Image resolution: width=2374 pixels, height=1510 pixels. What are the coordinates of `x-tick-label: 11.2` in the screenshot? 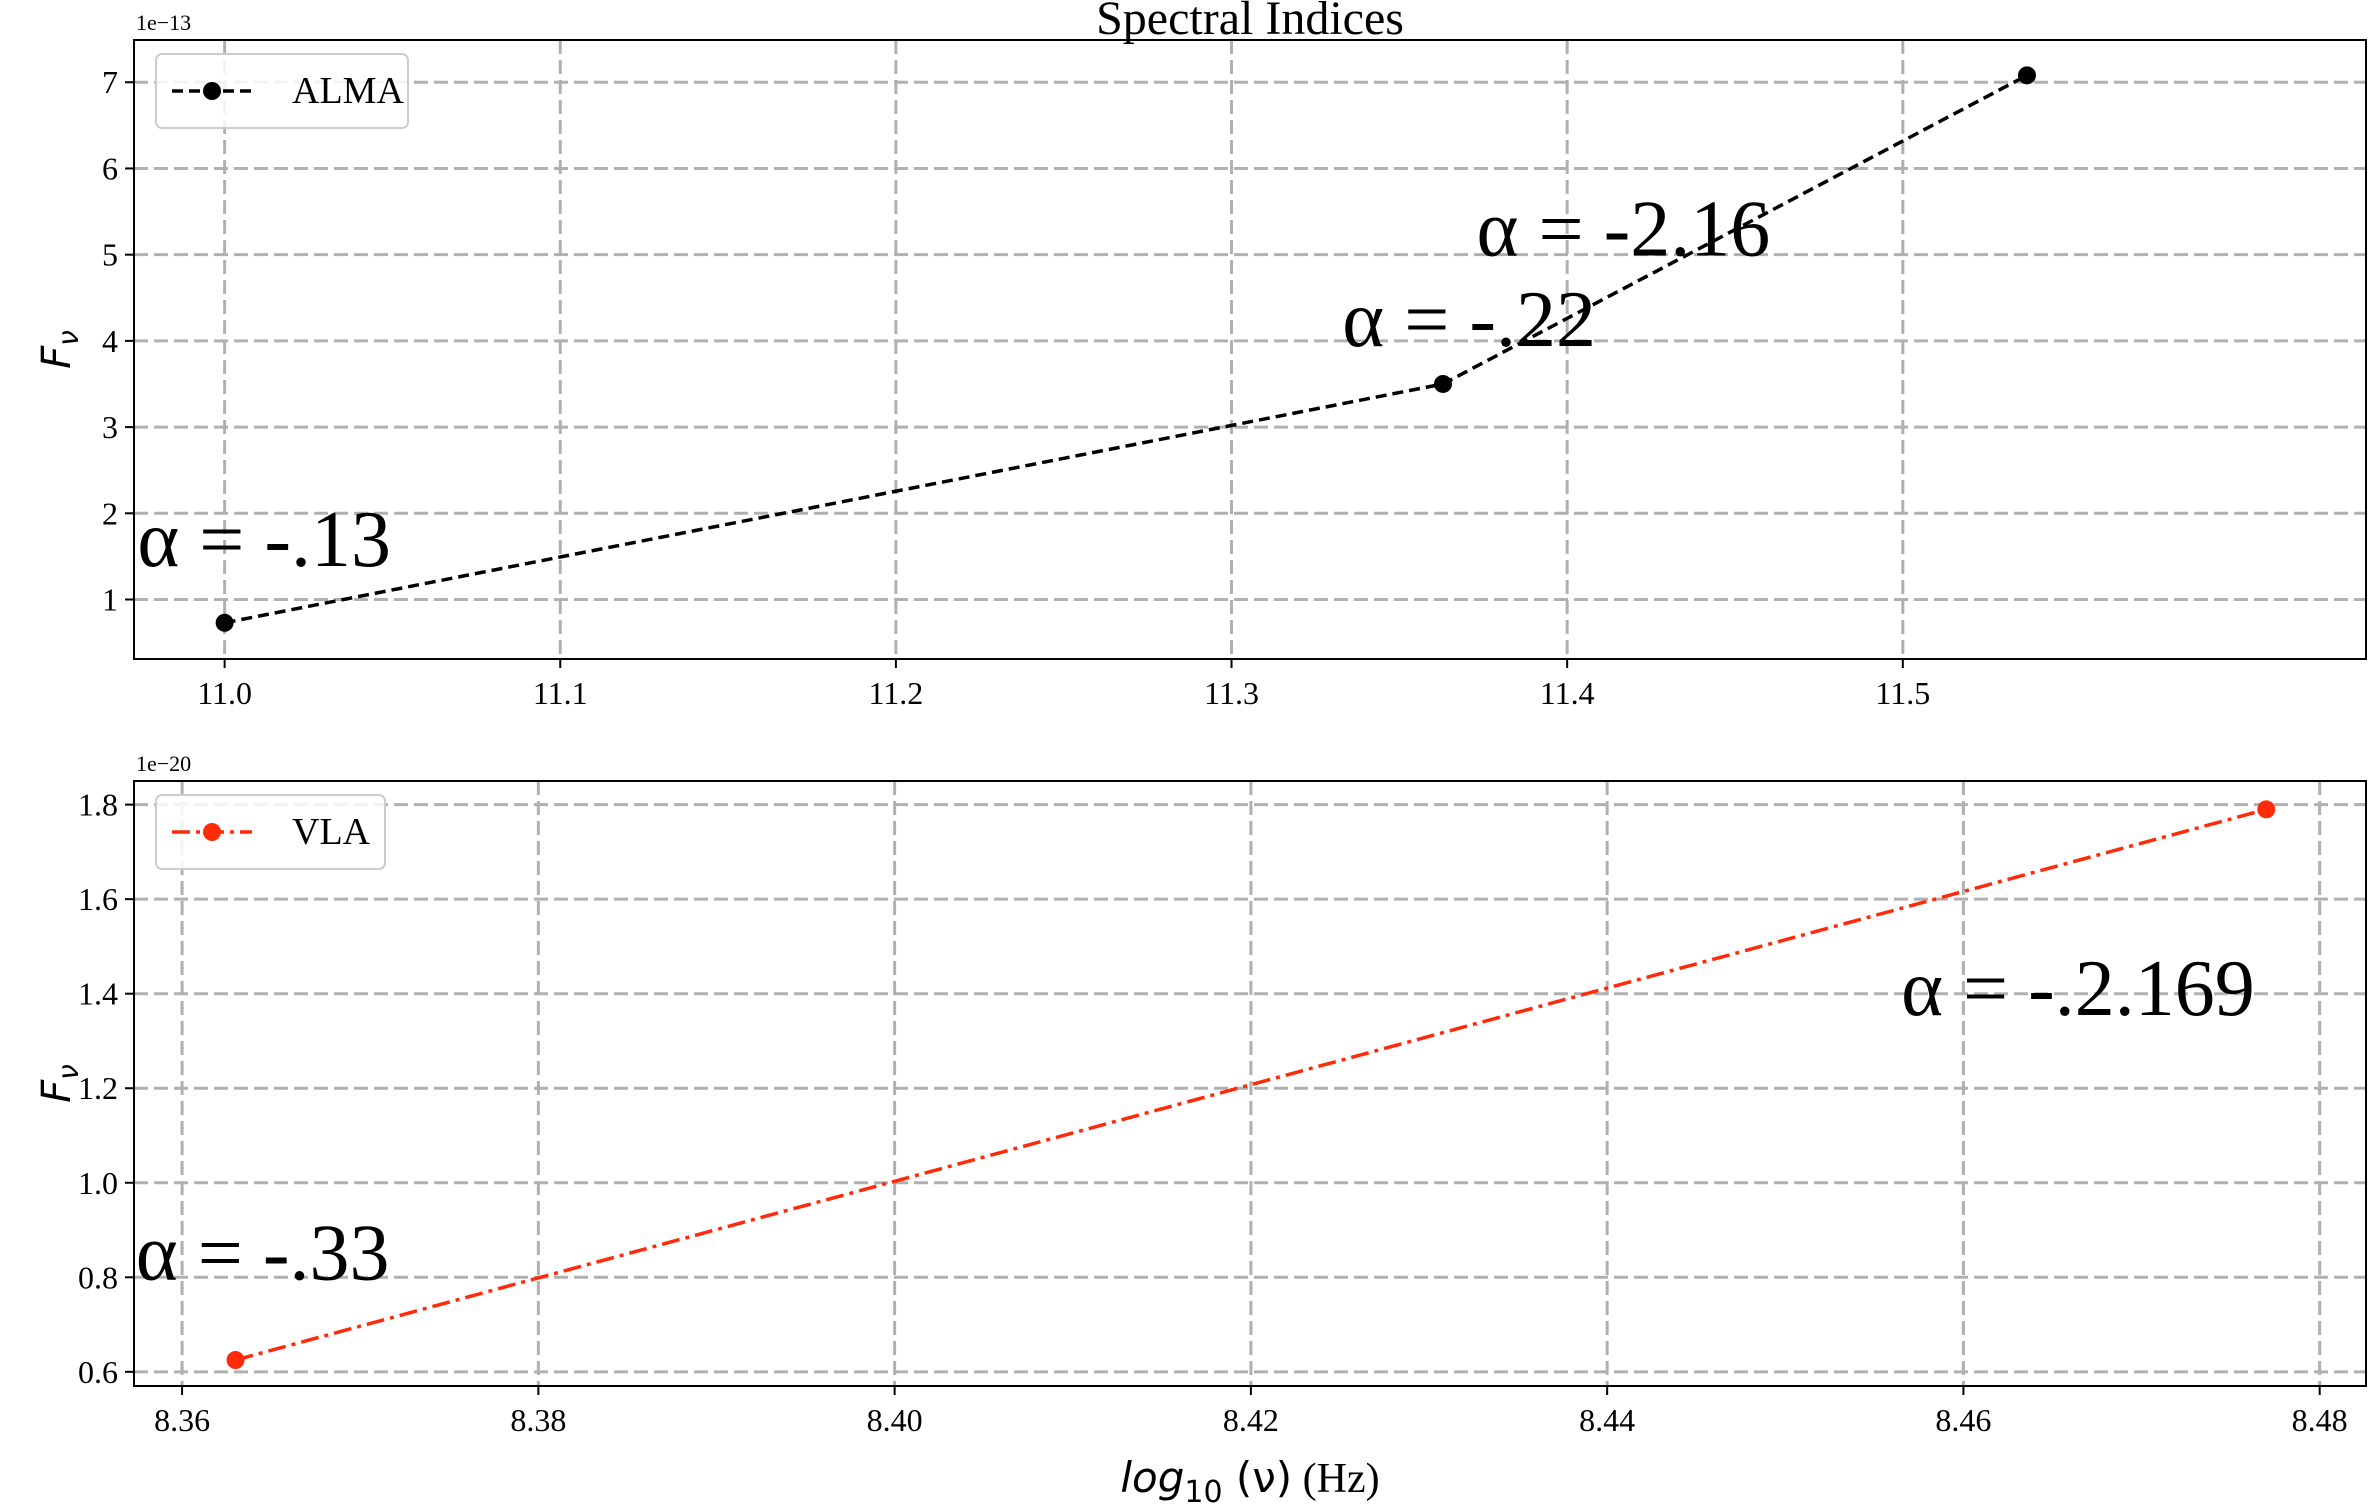 It's located at (895, 693).